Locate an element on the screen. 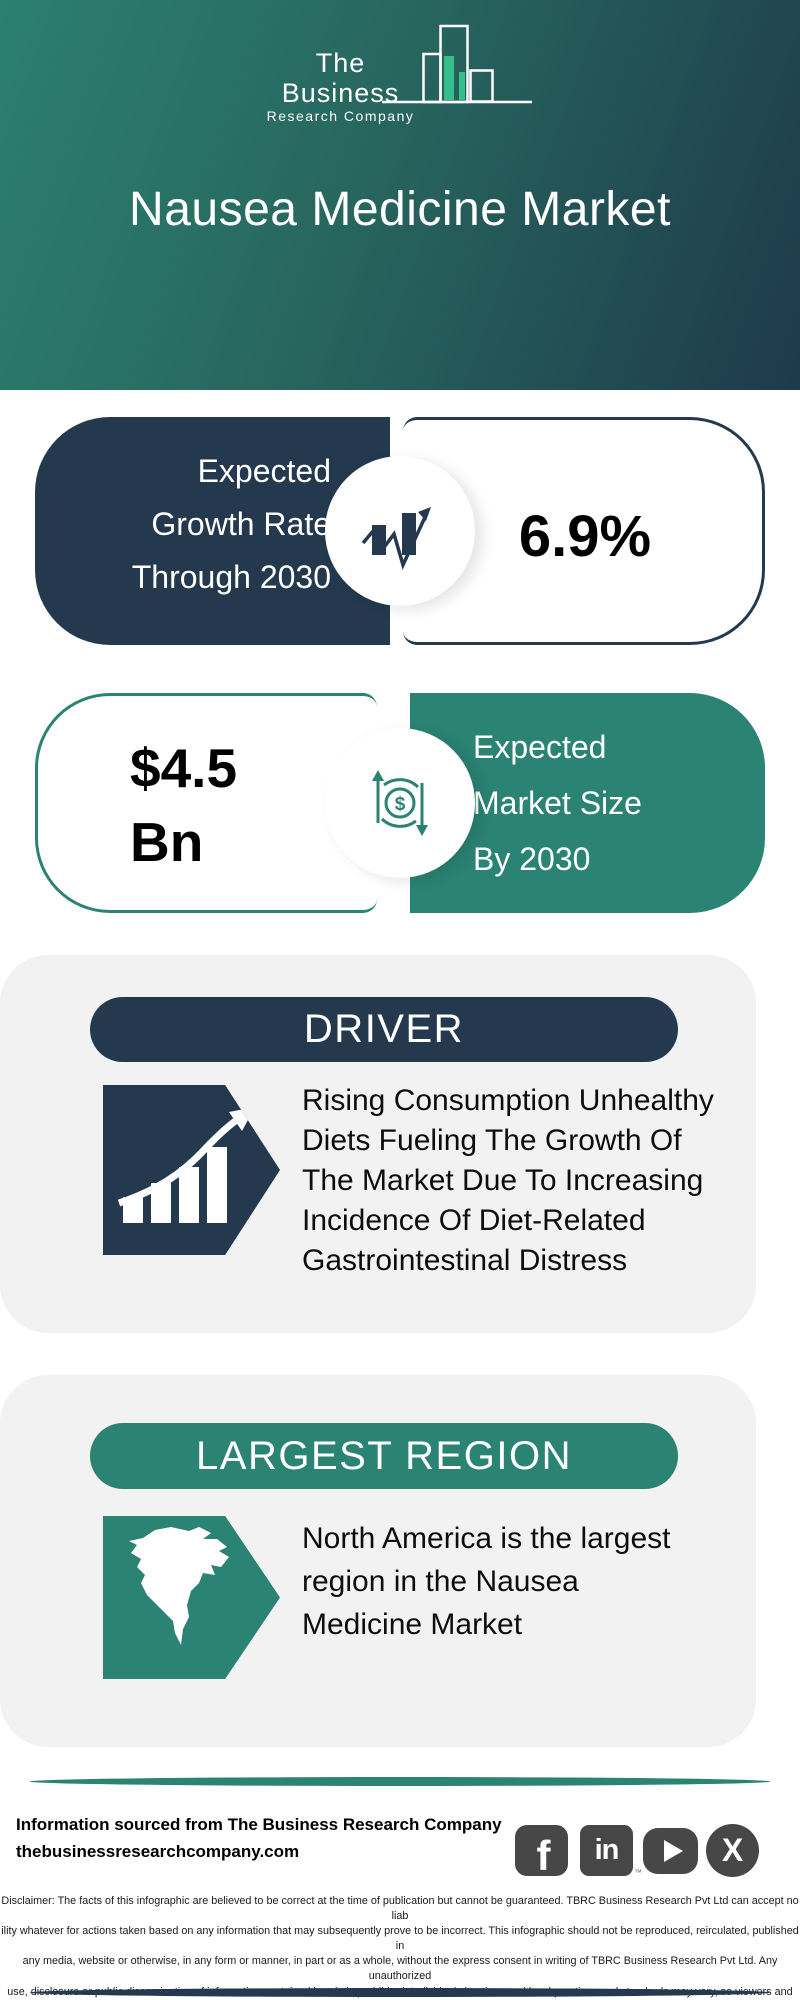 The image size is (800, 2000). growth-rate-value: 6.9% is located at coordinates (585, 536).